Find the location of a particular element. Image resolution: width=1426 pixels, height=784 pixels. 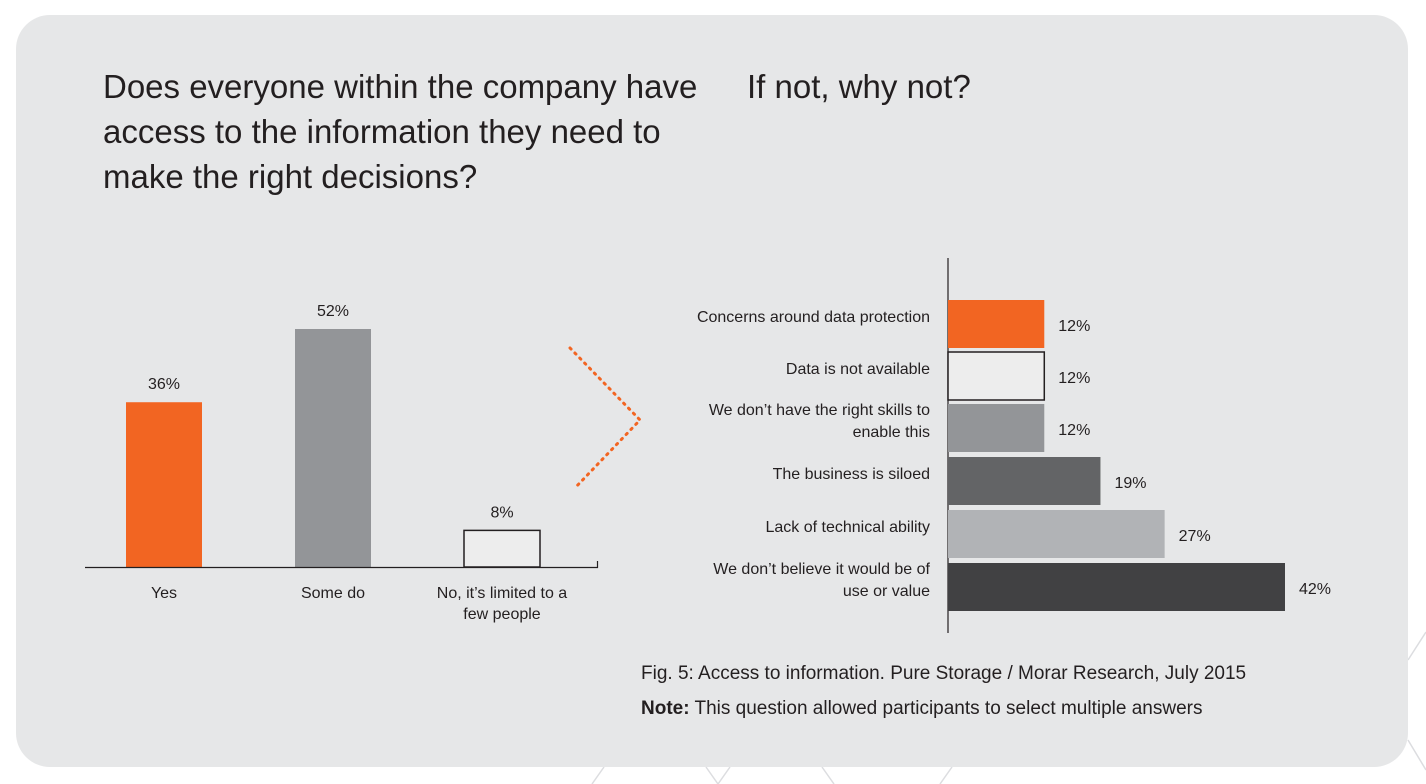

bar-value-label: 36% is located at coordinates (164, 384).